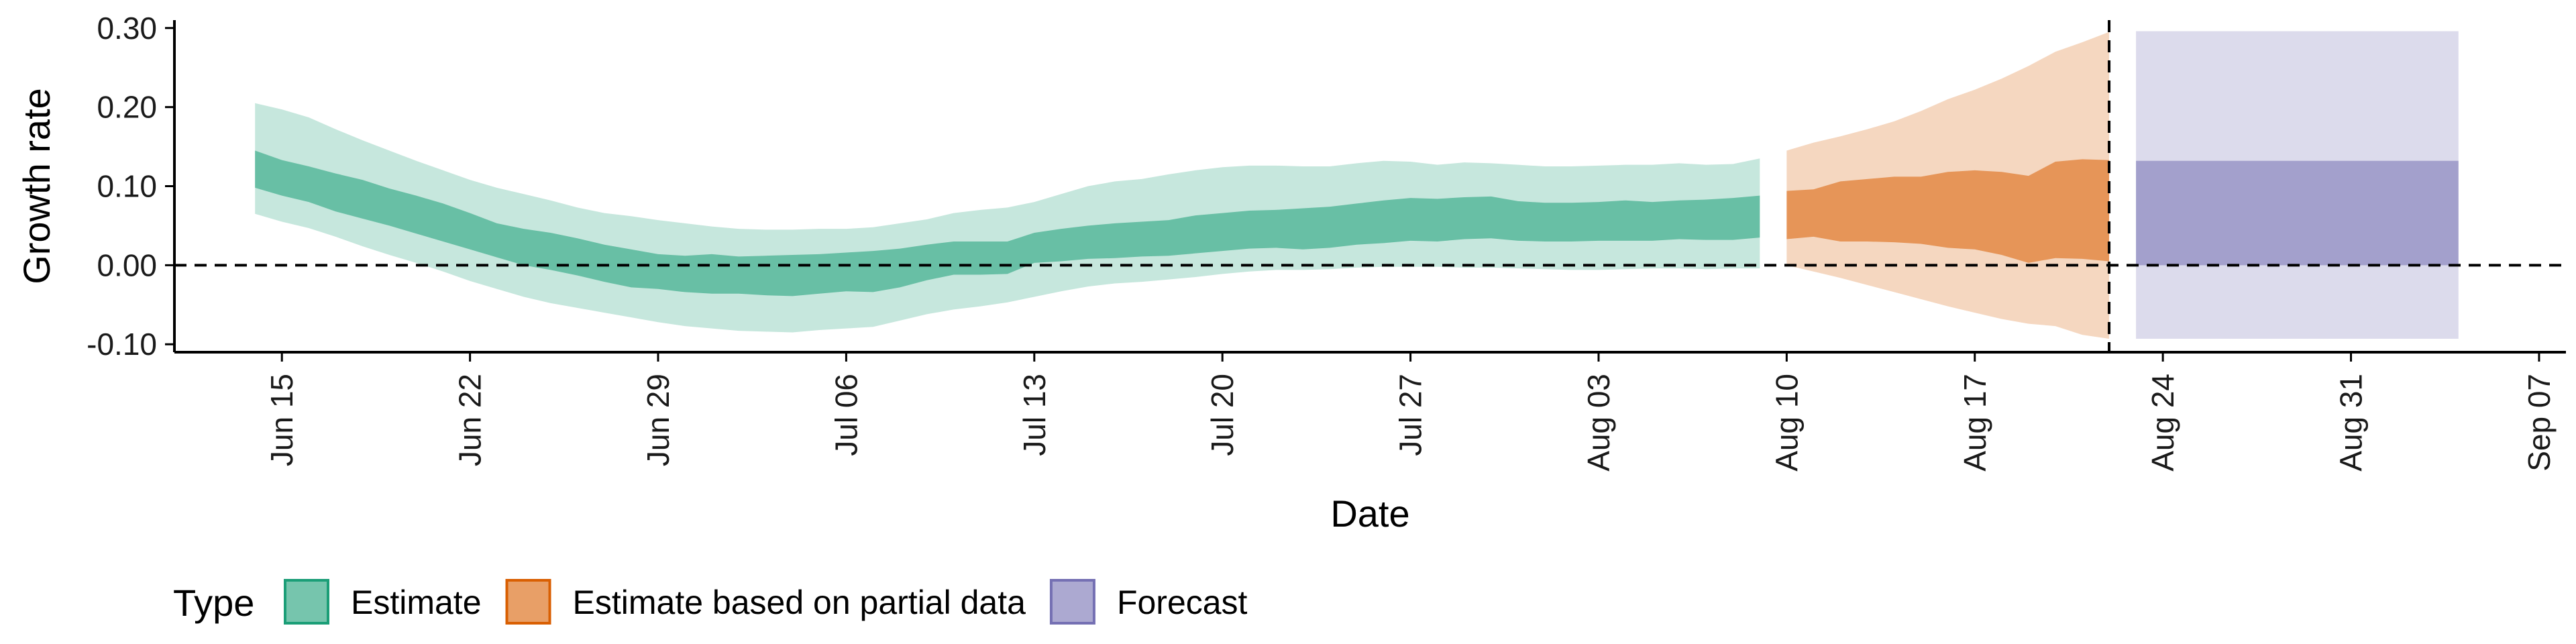  What do you see at coordinates (1034, 415) in the screenshot?
I see `x-tick-label: Jul 13` at bounding box center [1034, 415].